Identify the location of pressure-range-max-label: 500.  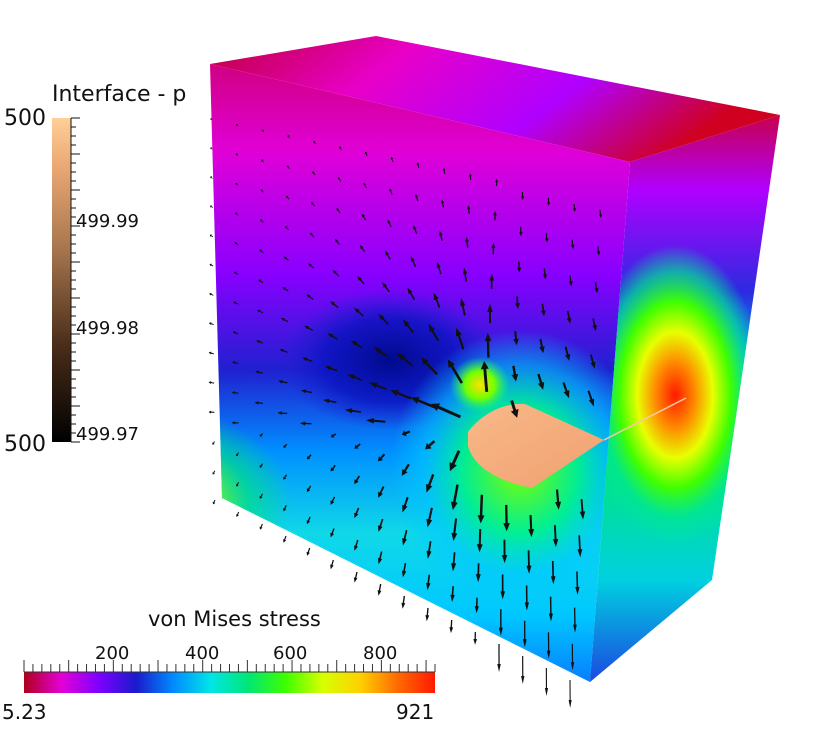
(25, 119).